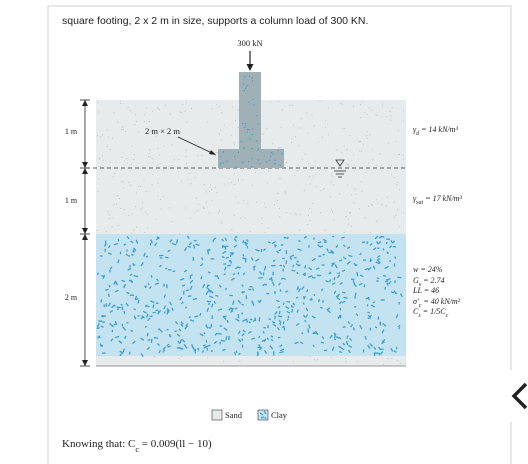 Image resolution: width=528 pixels, height=464 pixels. I want to click on back-chevron, so click(519, 396).